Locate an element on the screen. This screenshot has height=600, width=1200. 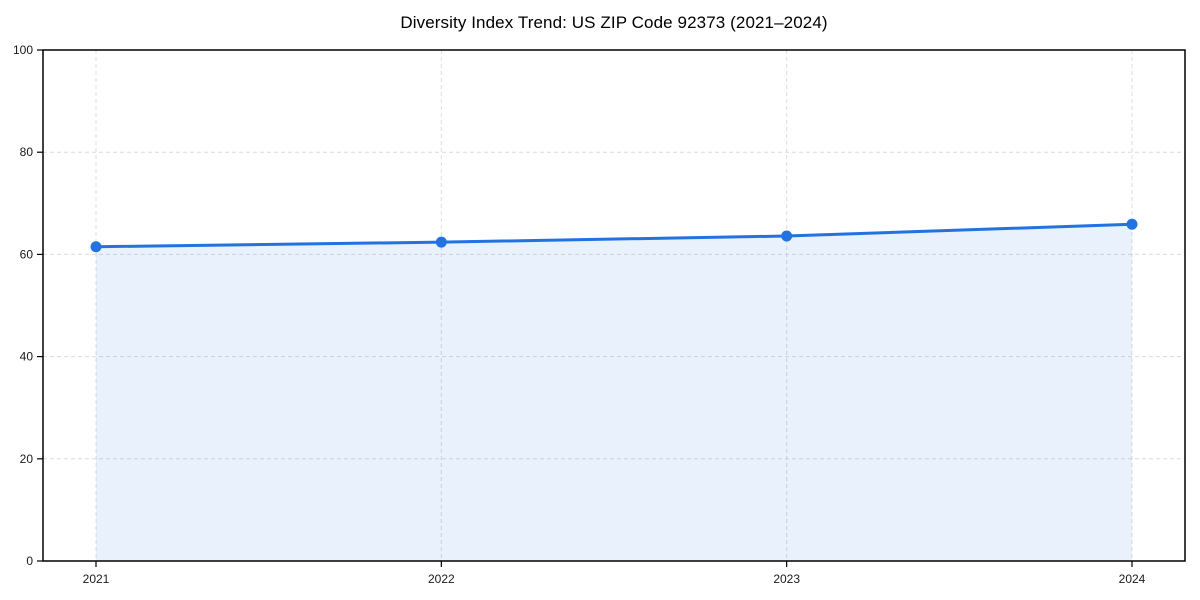
y-tick-label-100: 100 is located at coordinates (23, 50).